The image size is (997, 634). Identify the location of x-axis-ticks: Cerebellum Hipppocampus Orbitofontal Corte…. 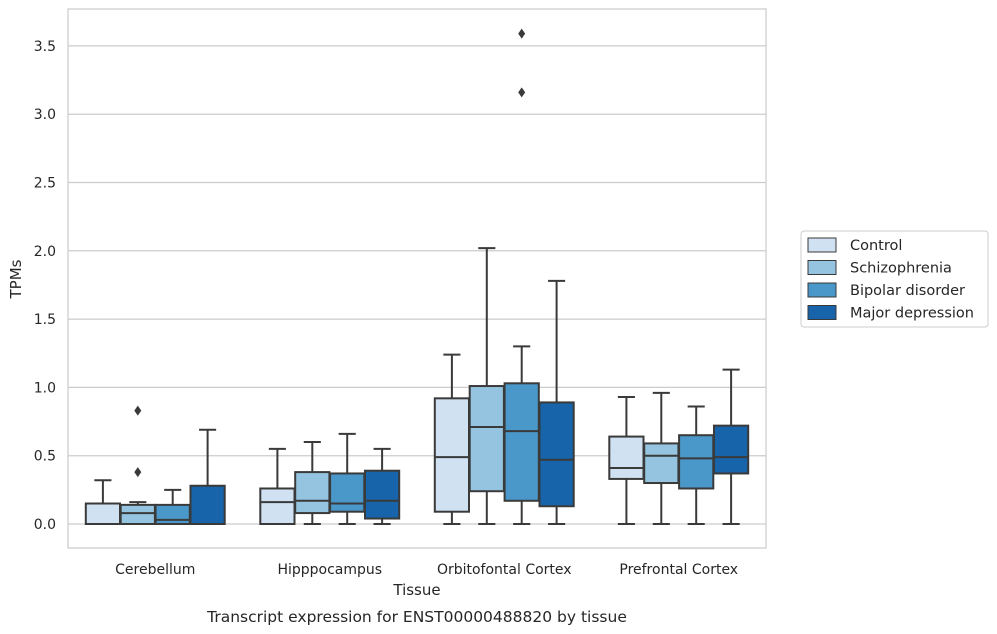
(426, 570).